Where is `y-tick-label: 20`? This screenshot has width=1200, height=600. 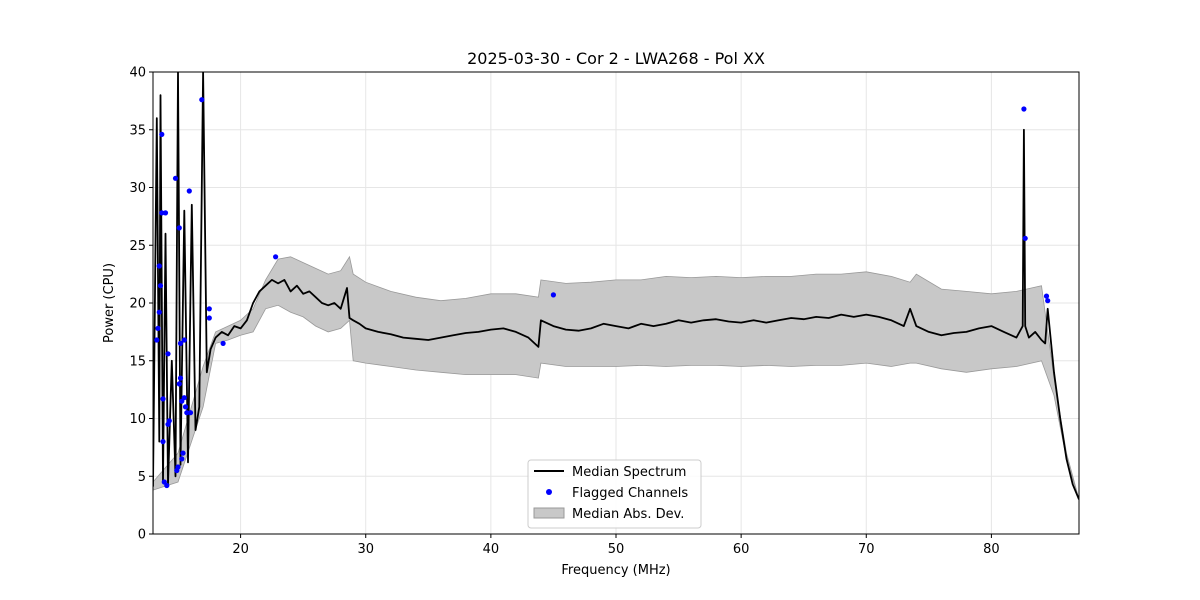
y-tick-label: 20 is located at coordinates (137, 304).